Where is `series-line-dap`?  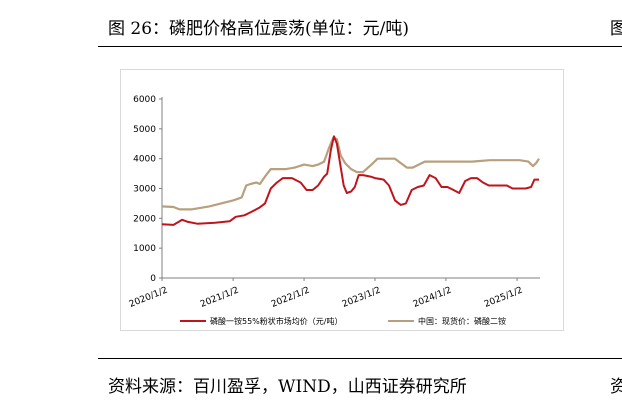
series-line-dap is located at coordinates (350, 173).